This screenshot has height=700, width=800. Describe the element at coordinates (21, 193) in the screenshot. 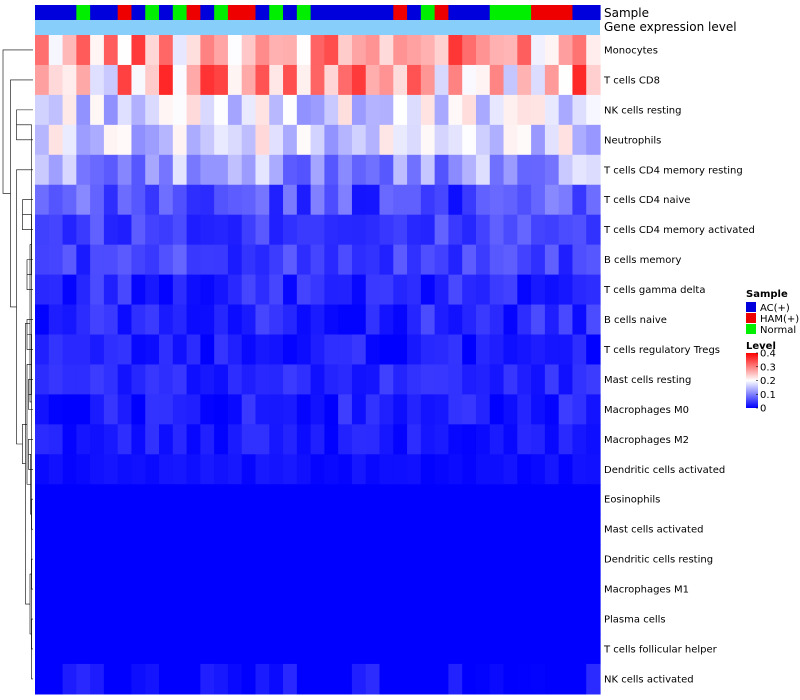

I see `dendrogram-branch` at that location.